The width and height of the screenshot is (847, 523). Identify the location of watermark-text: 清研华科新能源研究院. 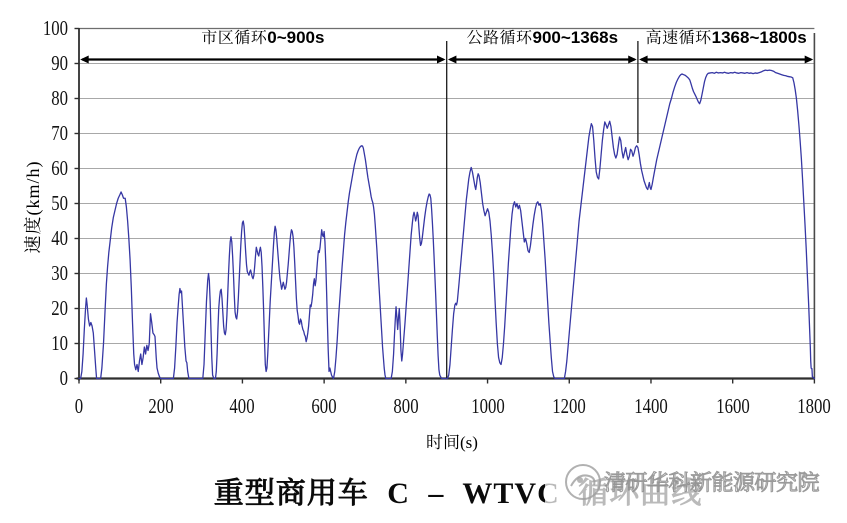
(711, 481).